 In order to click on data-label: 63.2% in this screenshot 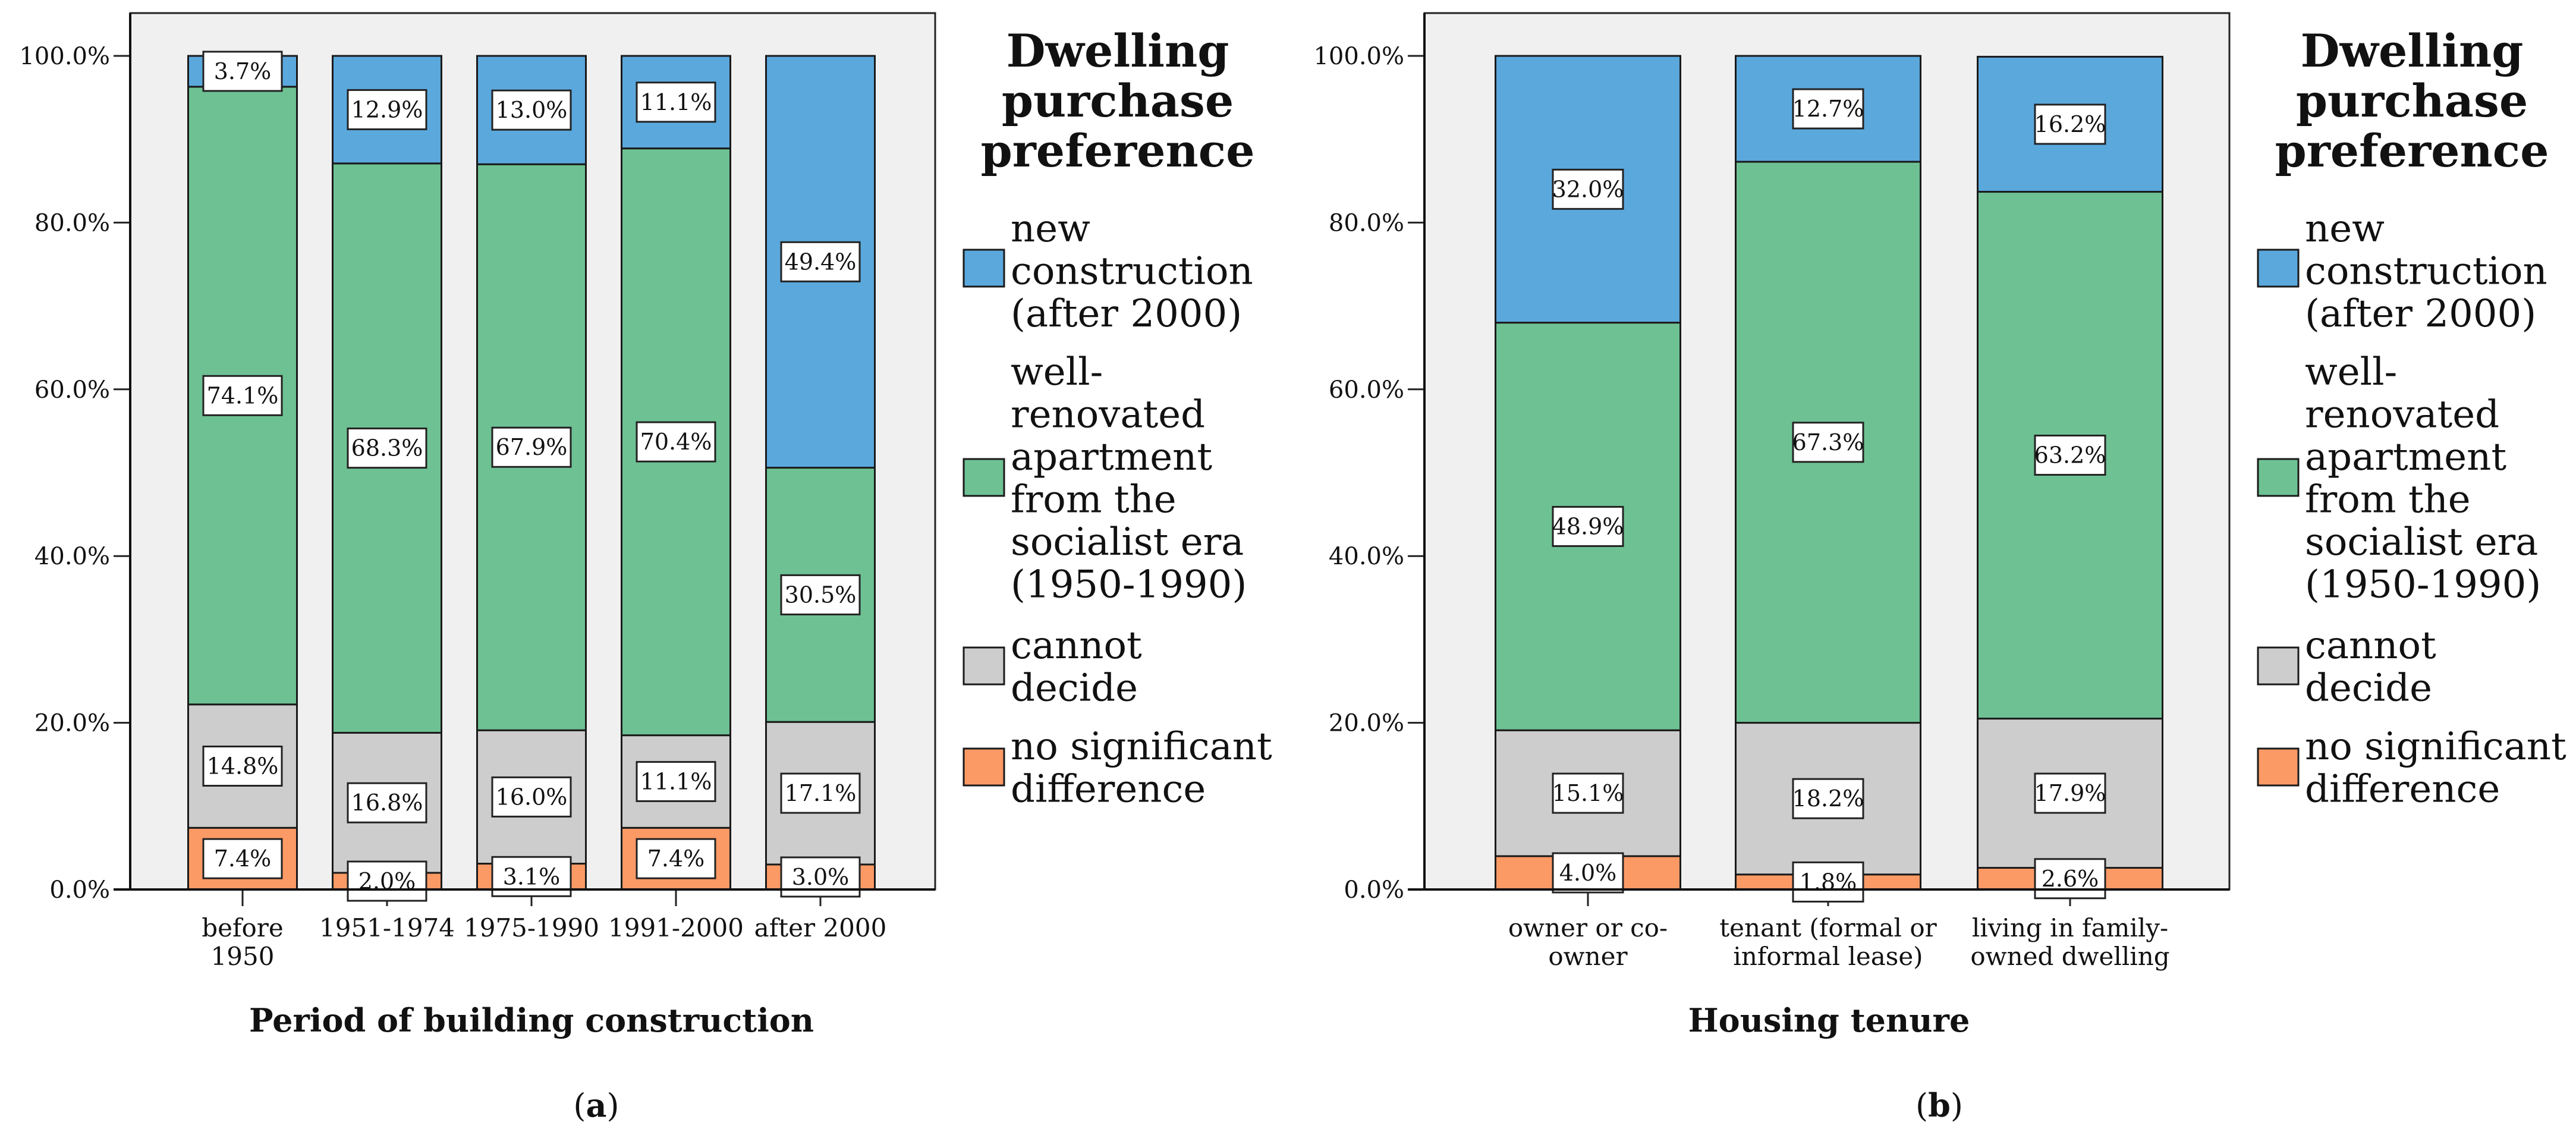, I will do `click(2070, 455)`.